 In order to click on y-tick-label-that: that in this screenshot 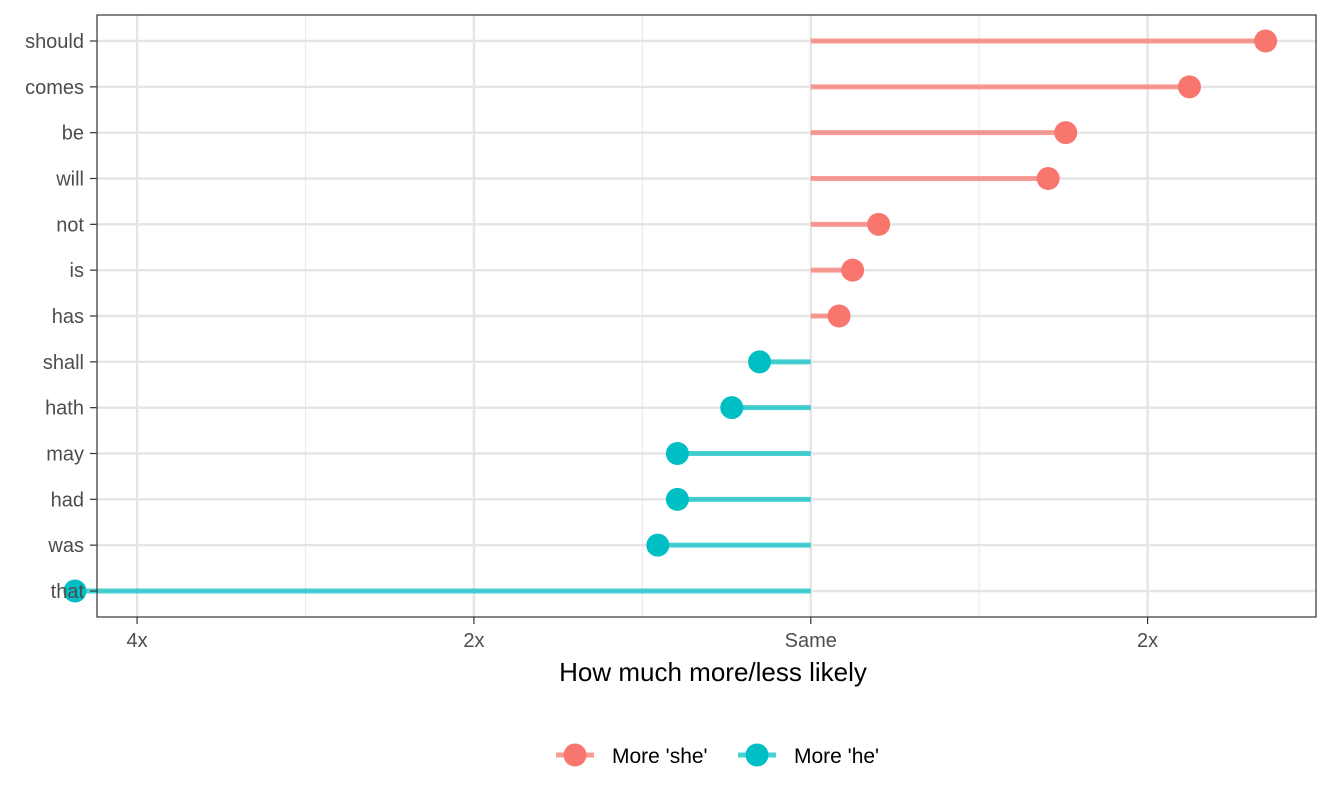, I will do `click(68, 592)`.